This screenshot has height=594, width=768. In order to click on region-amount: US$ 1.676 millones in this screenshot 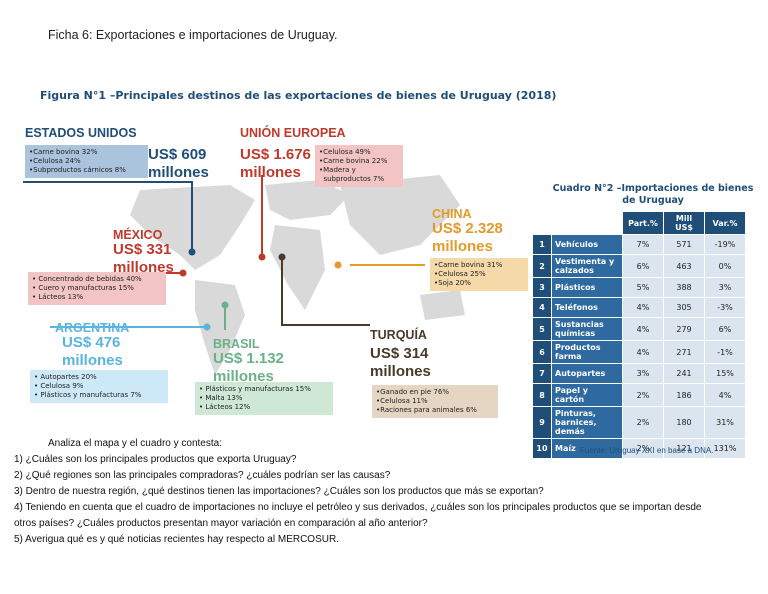, I will do `click(275, 164)`.